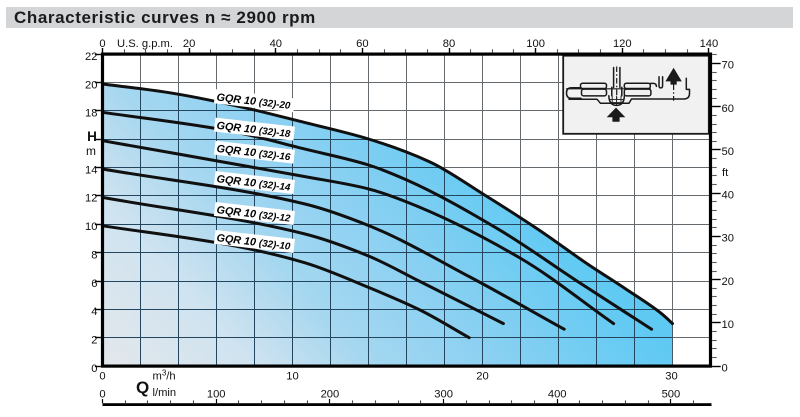 The width and height of the screenshot is (800, 417). What do you see at coordinates (622, 44) in the screenshot?
I see `svg-text: 120` at bounding box center [622, 44].